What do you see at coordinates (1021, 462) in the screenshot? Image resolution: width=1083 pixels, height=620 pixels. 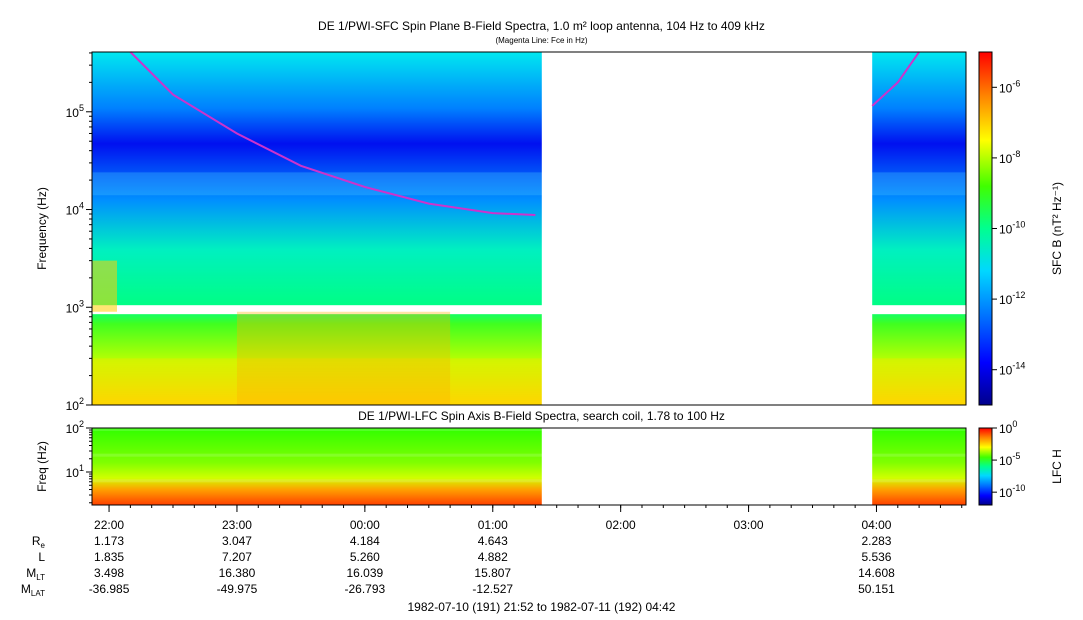 I see `lfc-colorbar: 10⁰ 10⁻⁵ 10⁻¹⁰ LFC H` at bounding box center [1021, 462].